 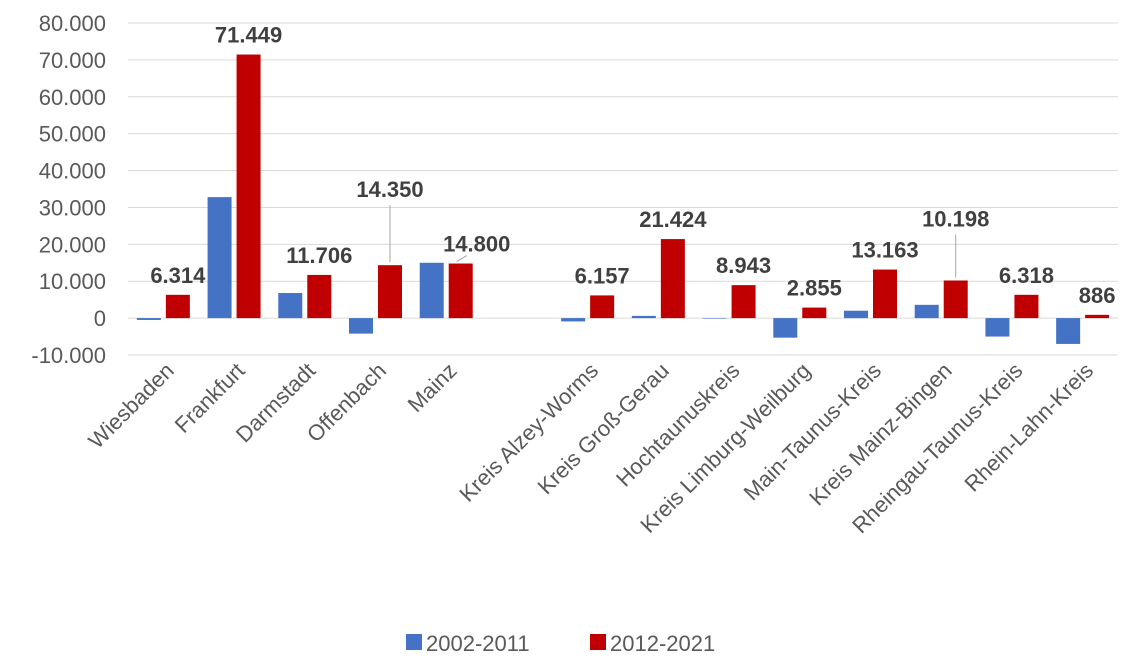 What do you see at coordinates (603, 428) in the screenshot?
I see `x-tick-label: Kreis Groß-Gerau` at bounding box center [603, 428].